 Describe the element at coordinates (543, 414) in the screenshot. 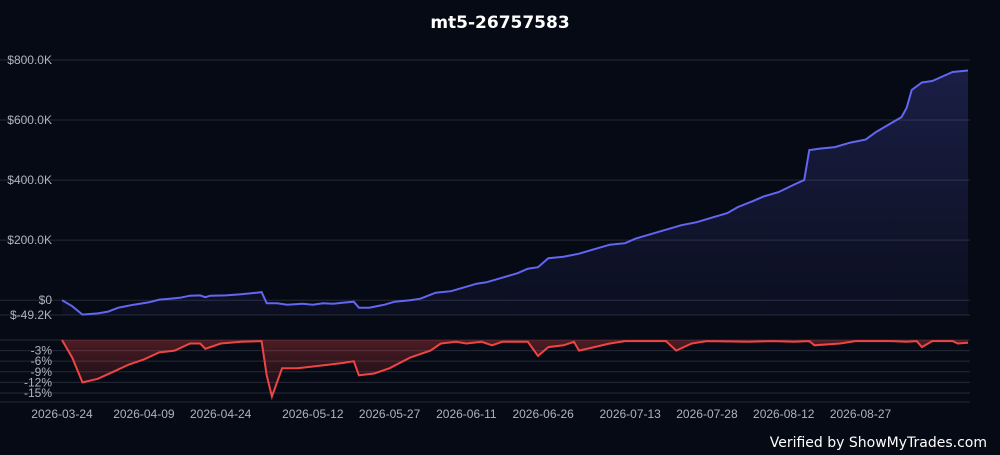

I see `x-tick-label: 2026-06-26` at that location.